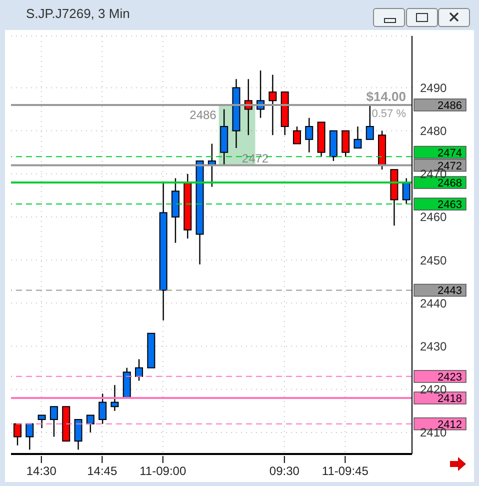 The width and height of the screenshot is (479, 486). I want to click on chart-title: S.JP.J7269, 3 Min, so click(78, 13).